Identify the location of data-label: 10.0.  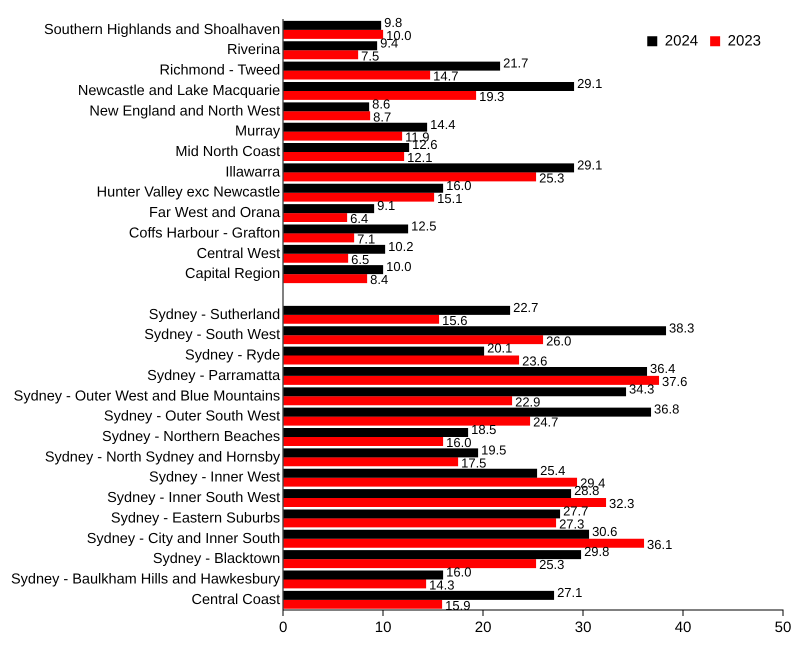
(399, 266).